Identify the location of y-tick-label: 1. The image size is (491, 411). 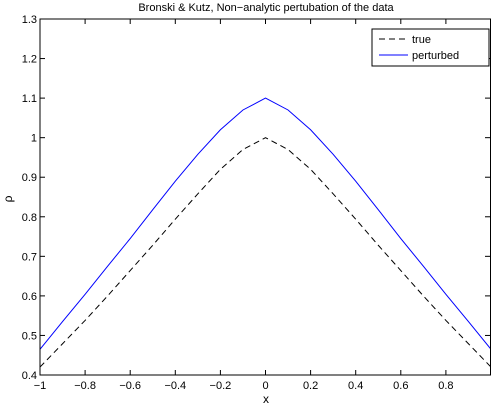
(34, 139).